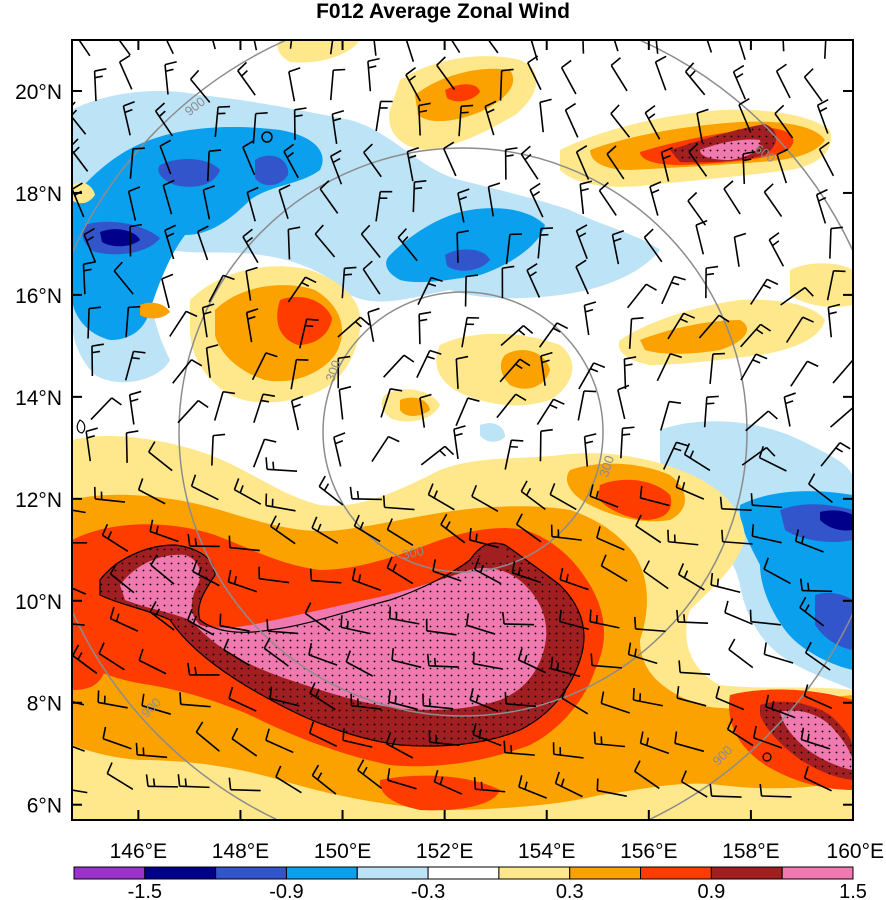 The image size is (886, 900). I want to click on small-contour-circle, so click(767, 757).